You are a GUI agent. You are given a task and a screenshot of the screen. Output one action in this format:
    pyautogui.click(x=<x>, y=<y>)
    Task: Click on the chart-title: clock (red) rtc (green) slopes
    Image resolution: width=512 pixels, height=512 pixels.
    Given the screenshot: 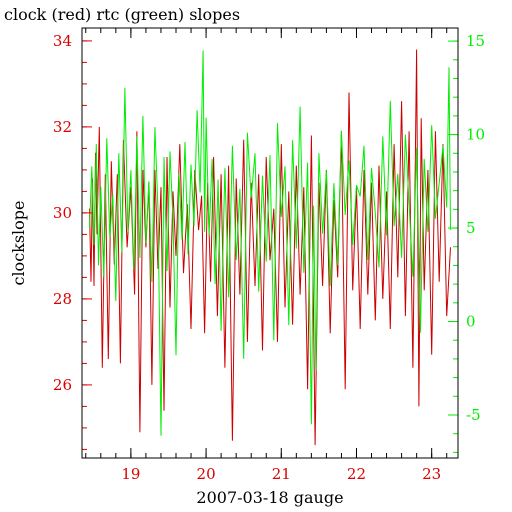 What is the action you would take?
    pyautogui.click(x=122, y=14)
    